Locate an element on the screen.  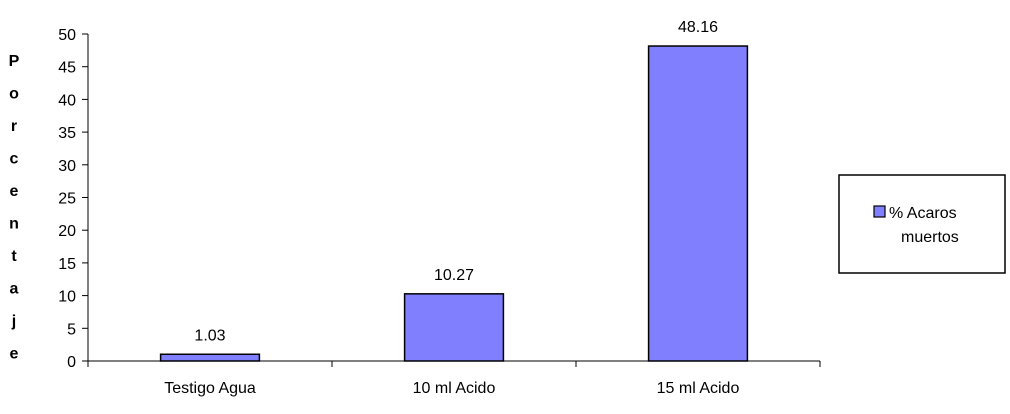
legend-box is located at coordinates (922, 224).